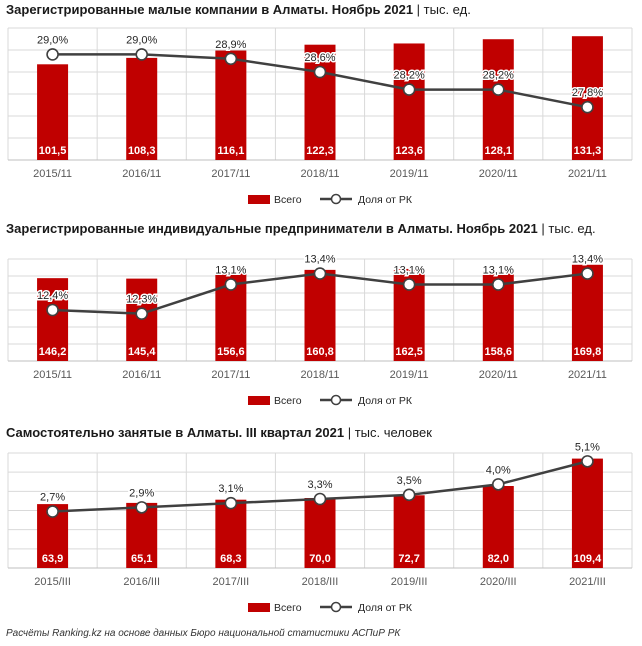 The height and width of the screenshot is (646, 642). What do you see at coordinates (409, 582) in the screenshot?
I see `x-tick-label: 2019/III` at bounding box center [409, 582].